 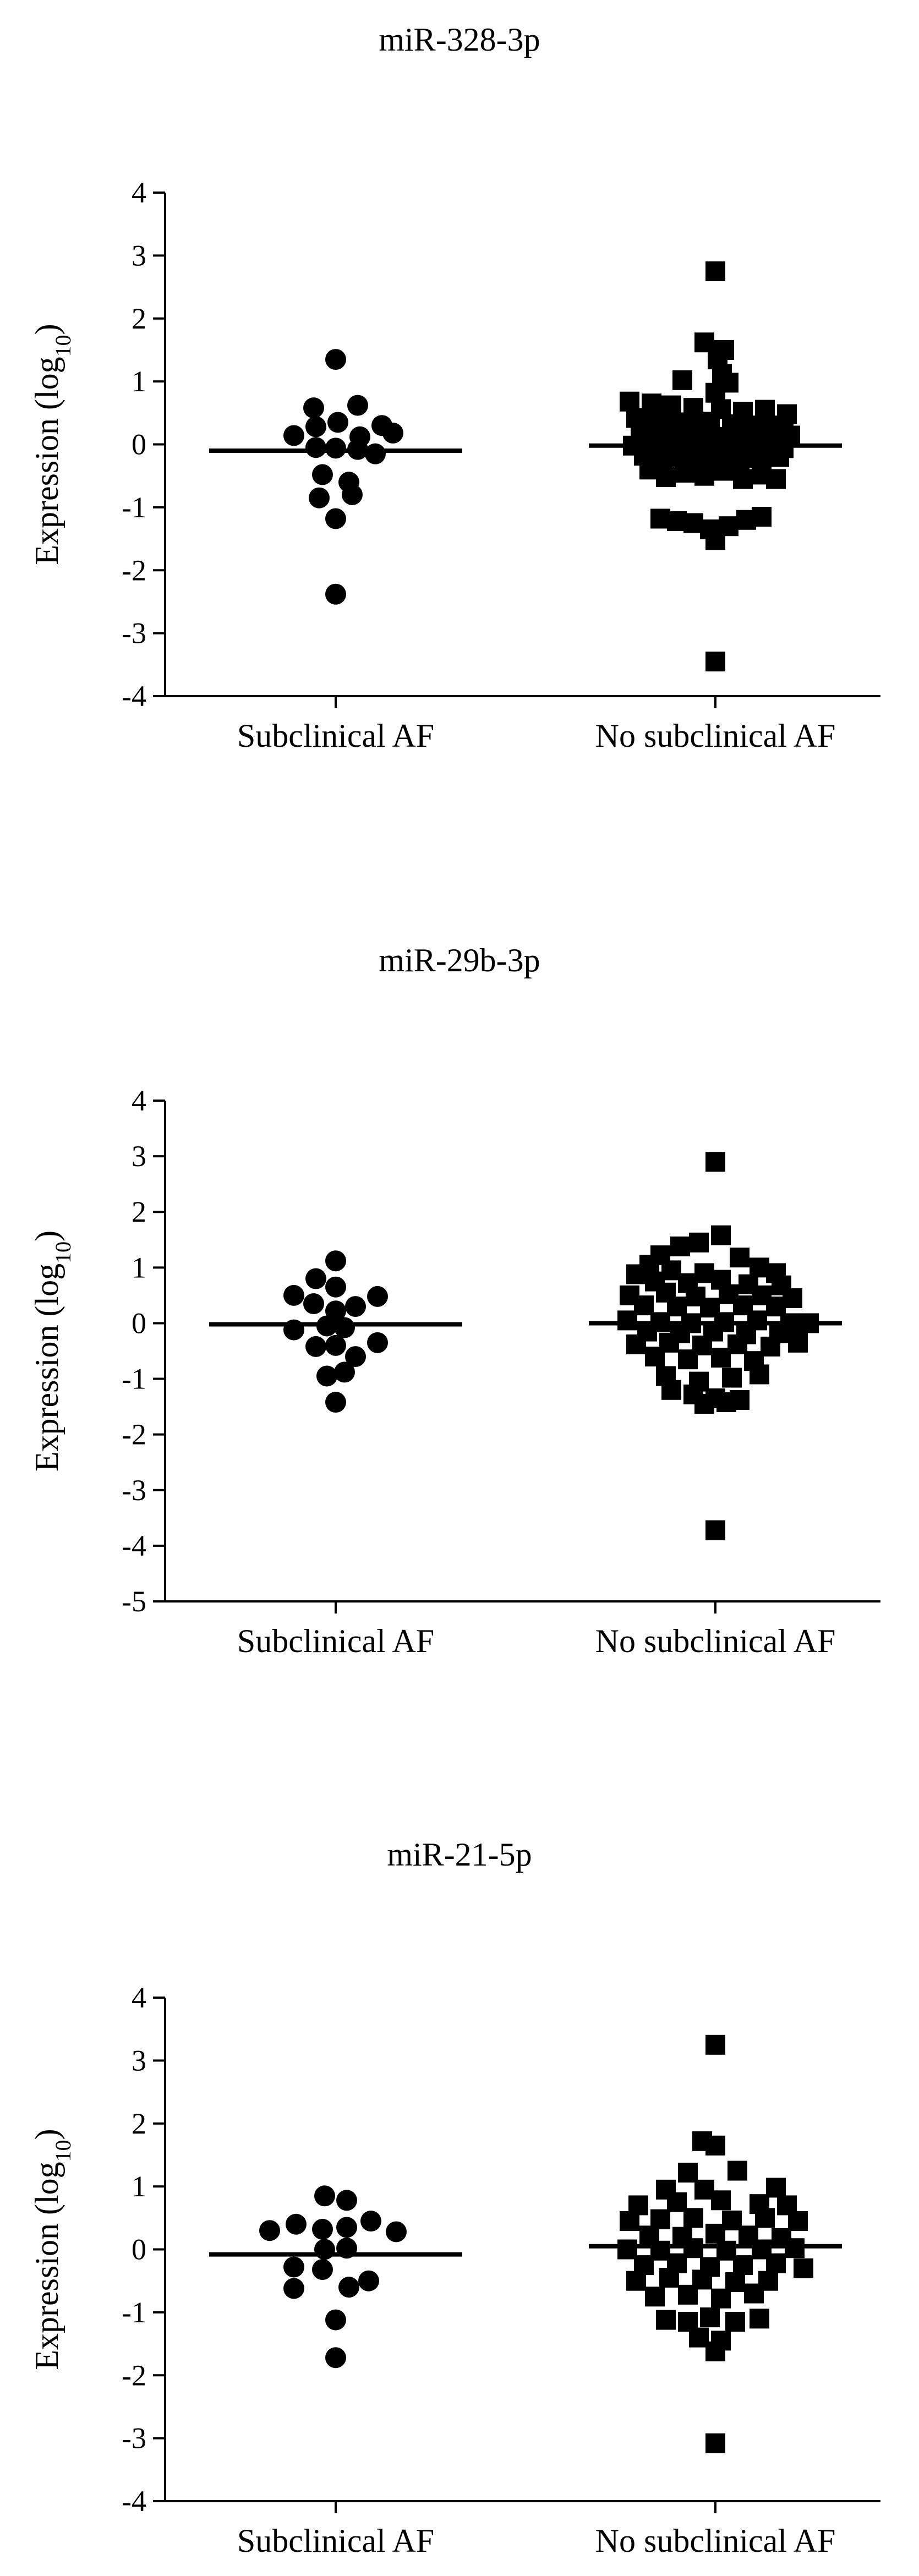 What do you see at coordinates (134, 1601) in the screenshot?
I see `y-tick-label: -5` at bounding box center [134, 1601].